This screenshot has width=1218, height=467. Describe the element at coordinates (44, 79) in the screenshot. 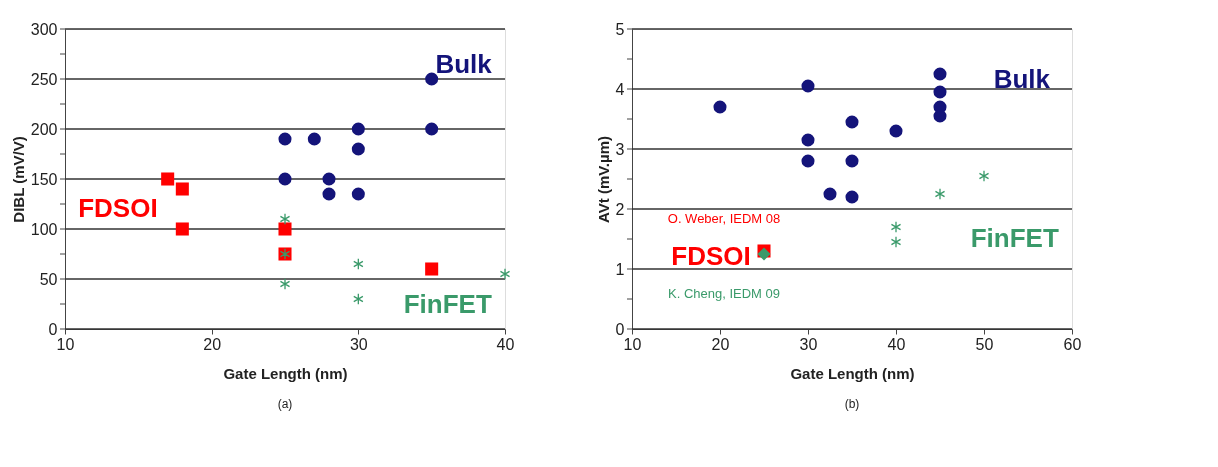

I see `y-tick-label: 250` at that location.